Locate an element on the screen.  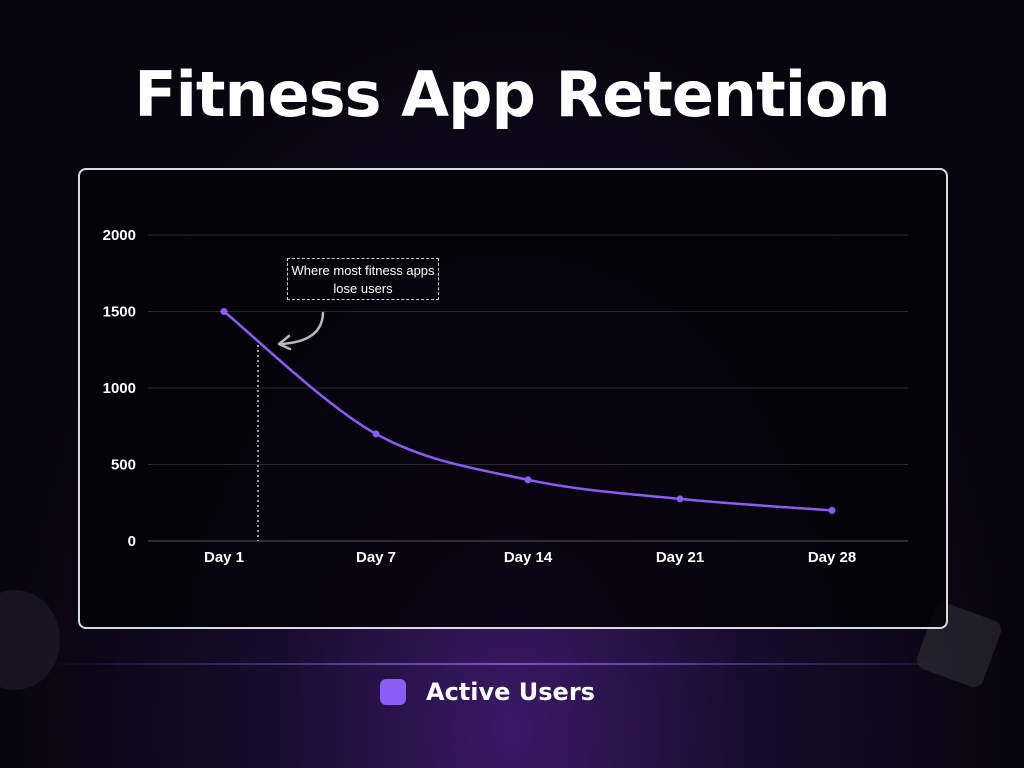
y-axis-ticks: 0 500 1000 1500 2000 is located at coordinates (119, 388).